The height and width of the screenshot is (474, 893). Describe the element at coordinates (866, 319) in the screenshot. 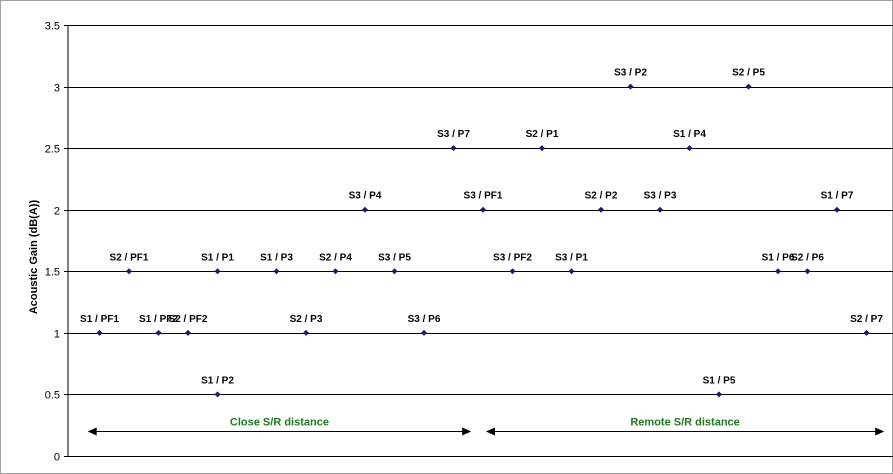

I see `data-point-label: S2 / P7` at that location.